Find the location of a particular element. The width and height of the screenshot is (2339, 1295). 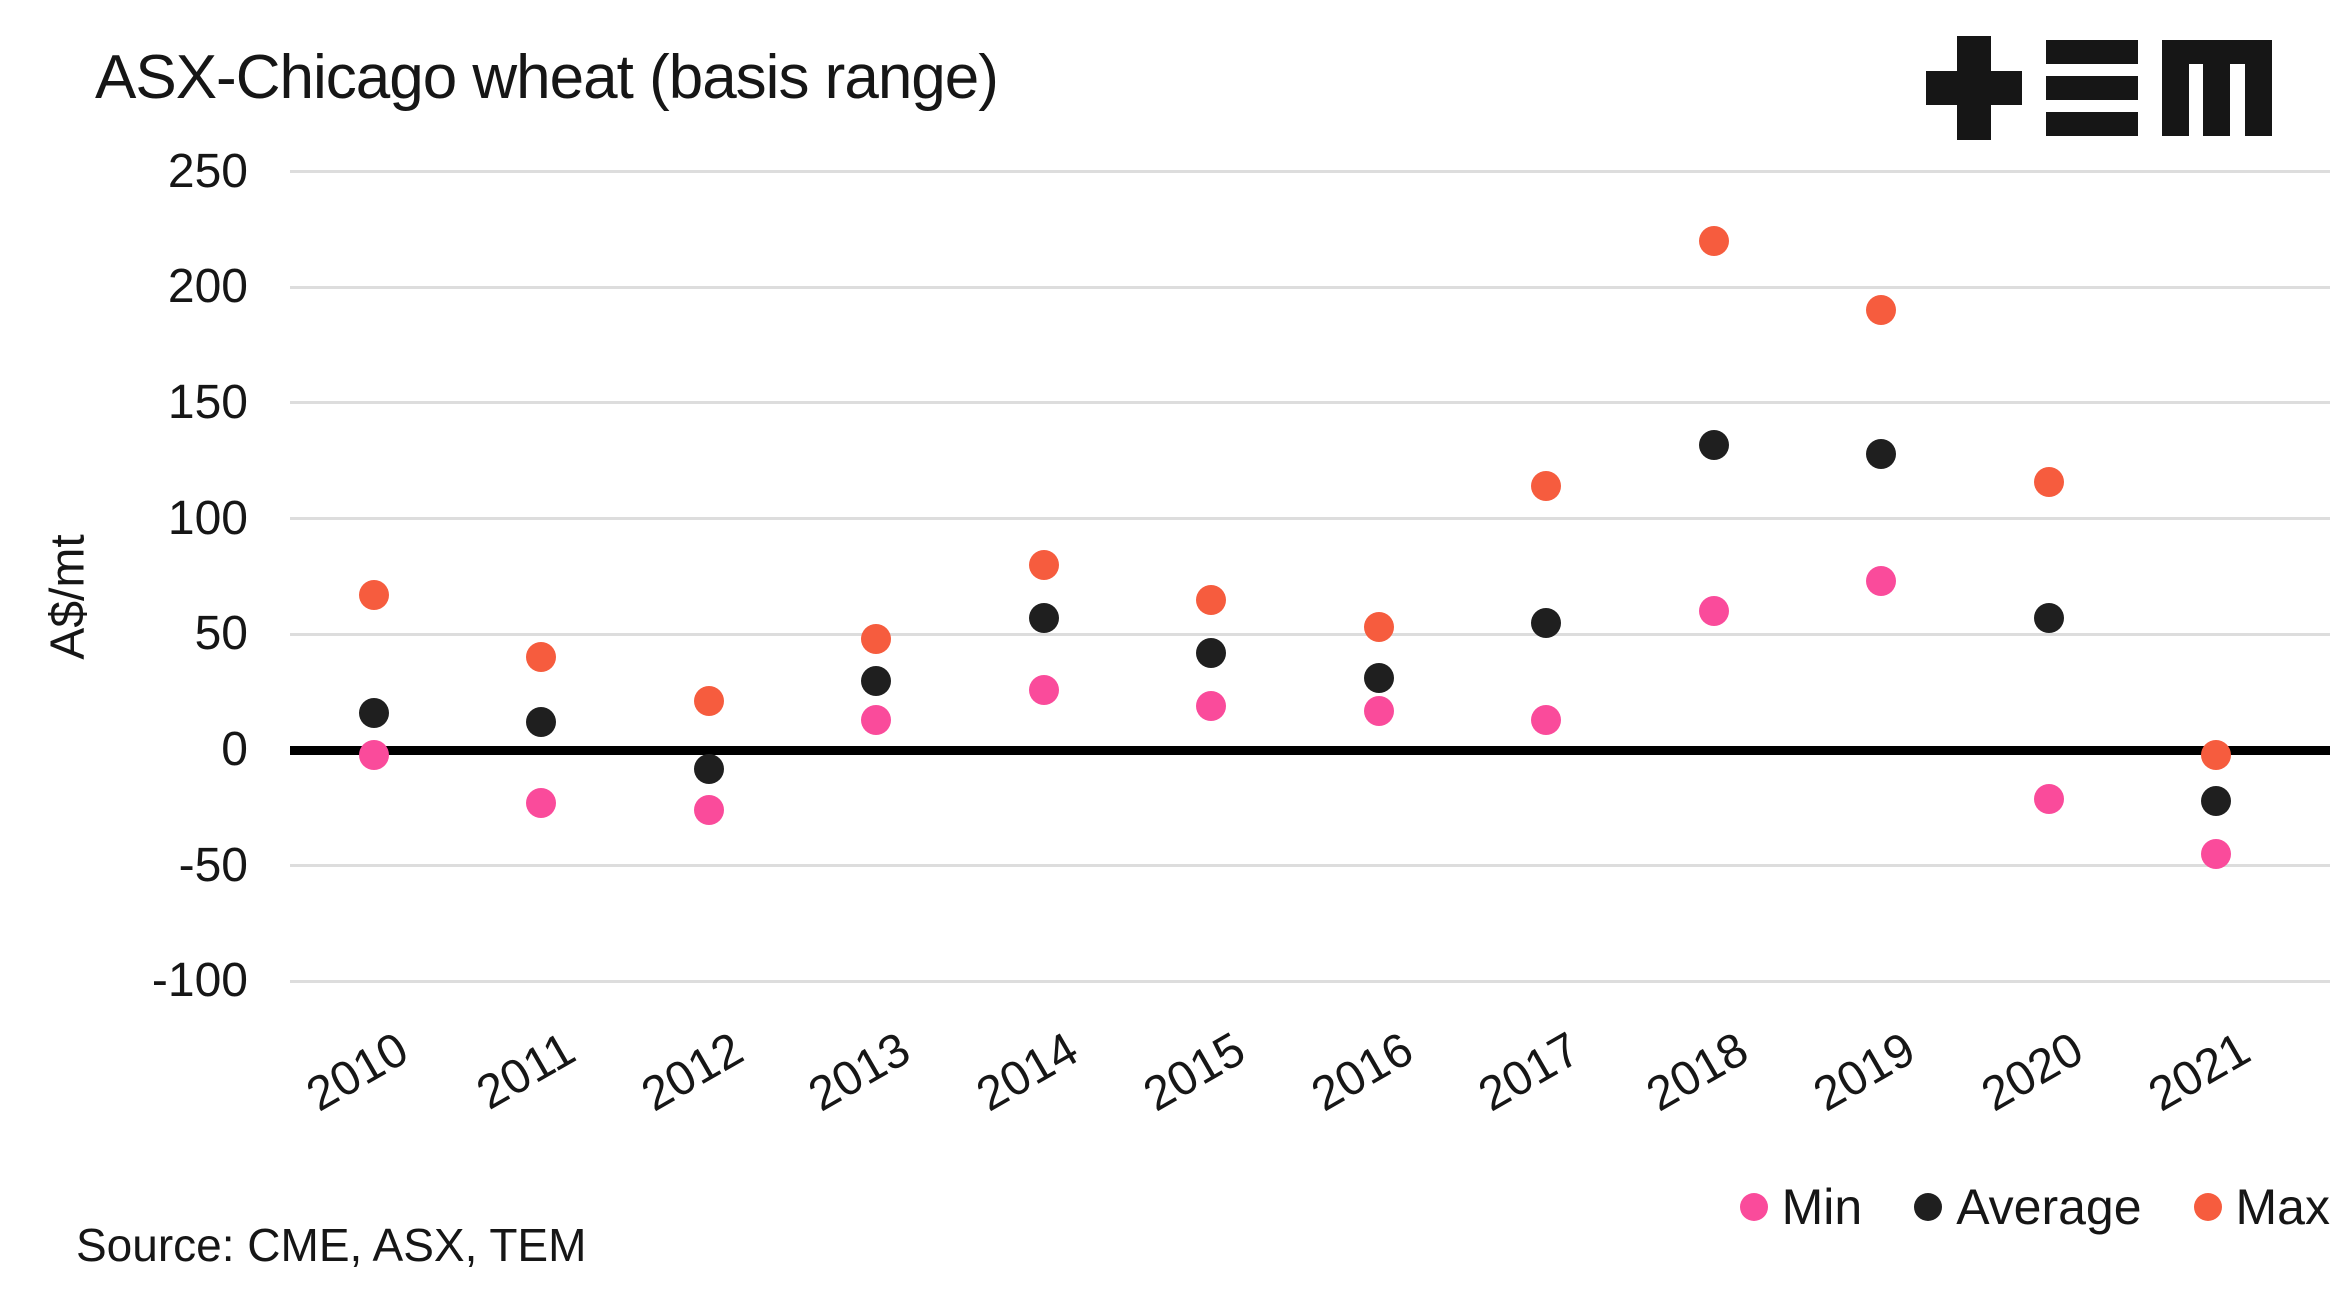

legend-item-min: Min is located at coordinates (1801, 1207).